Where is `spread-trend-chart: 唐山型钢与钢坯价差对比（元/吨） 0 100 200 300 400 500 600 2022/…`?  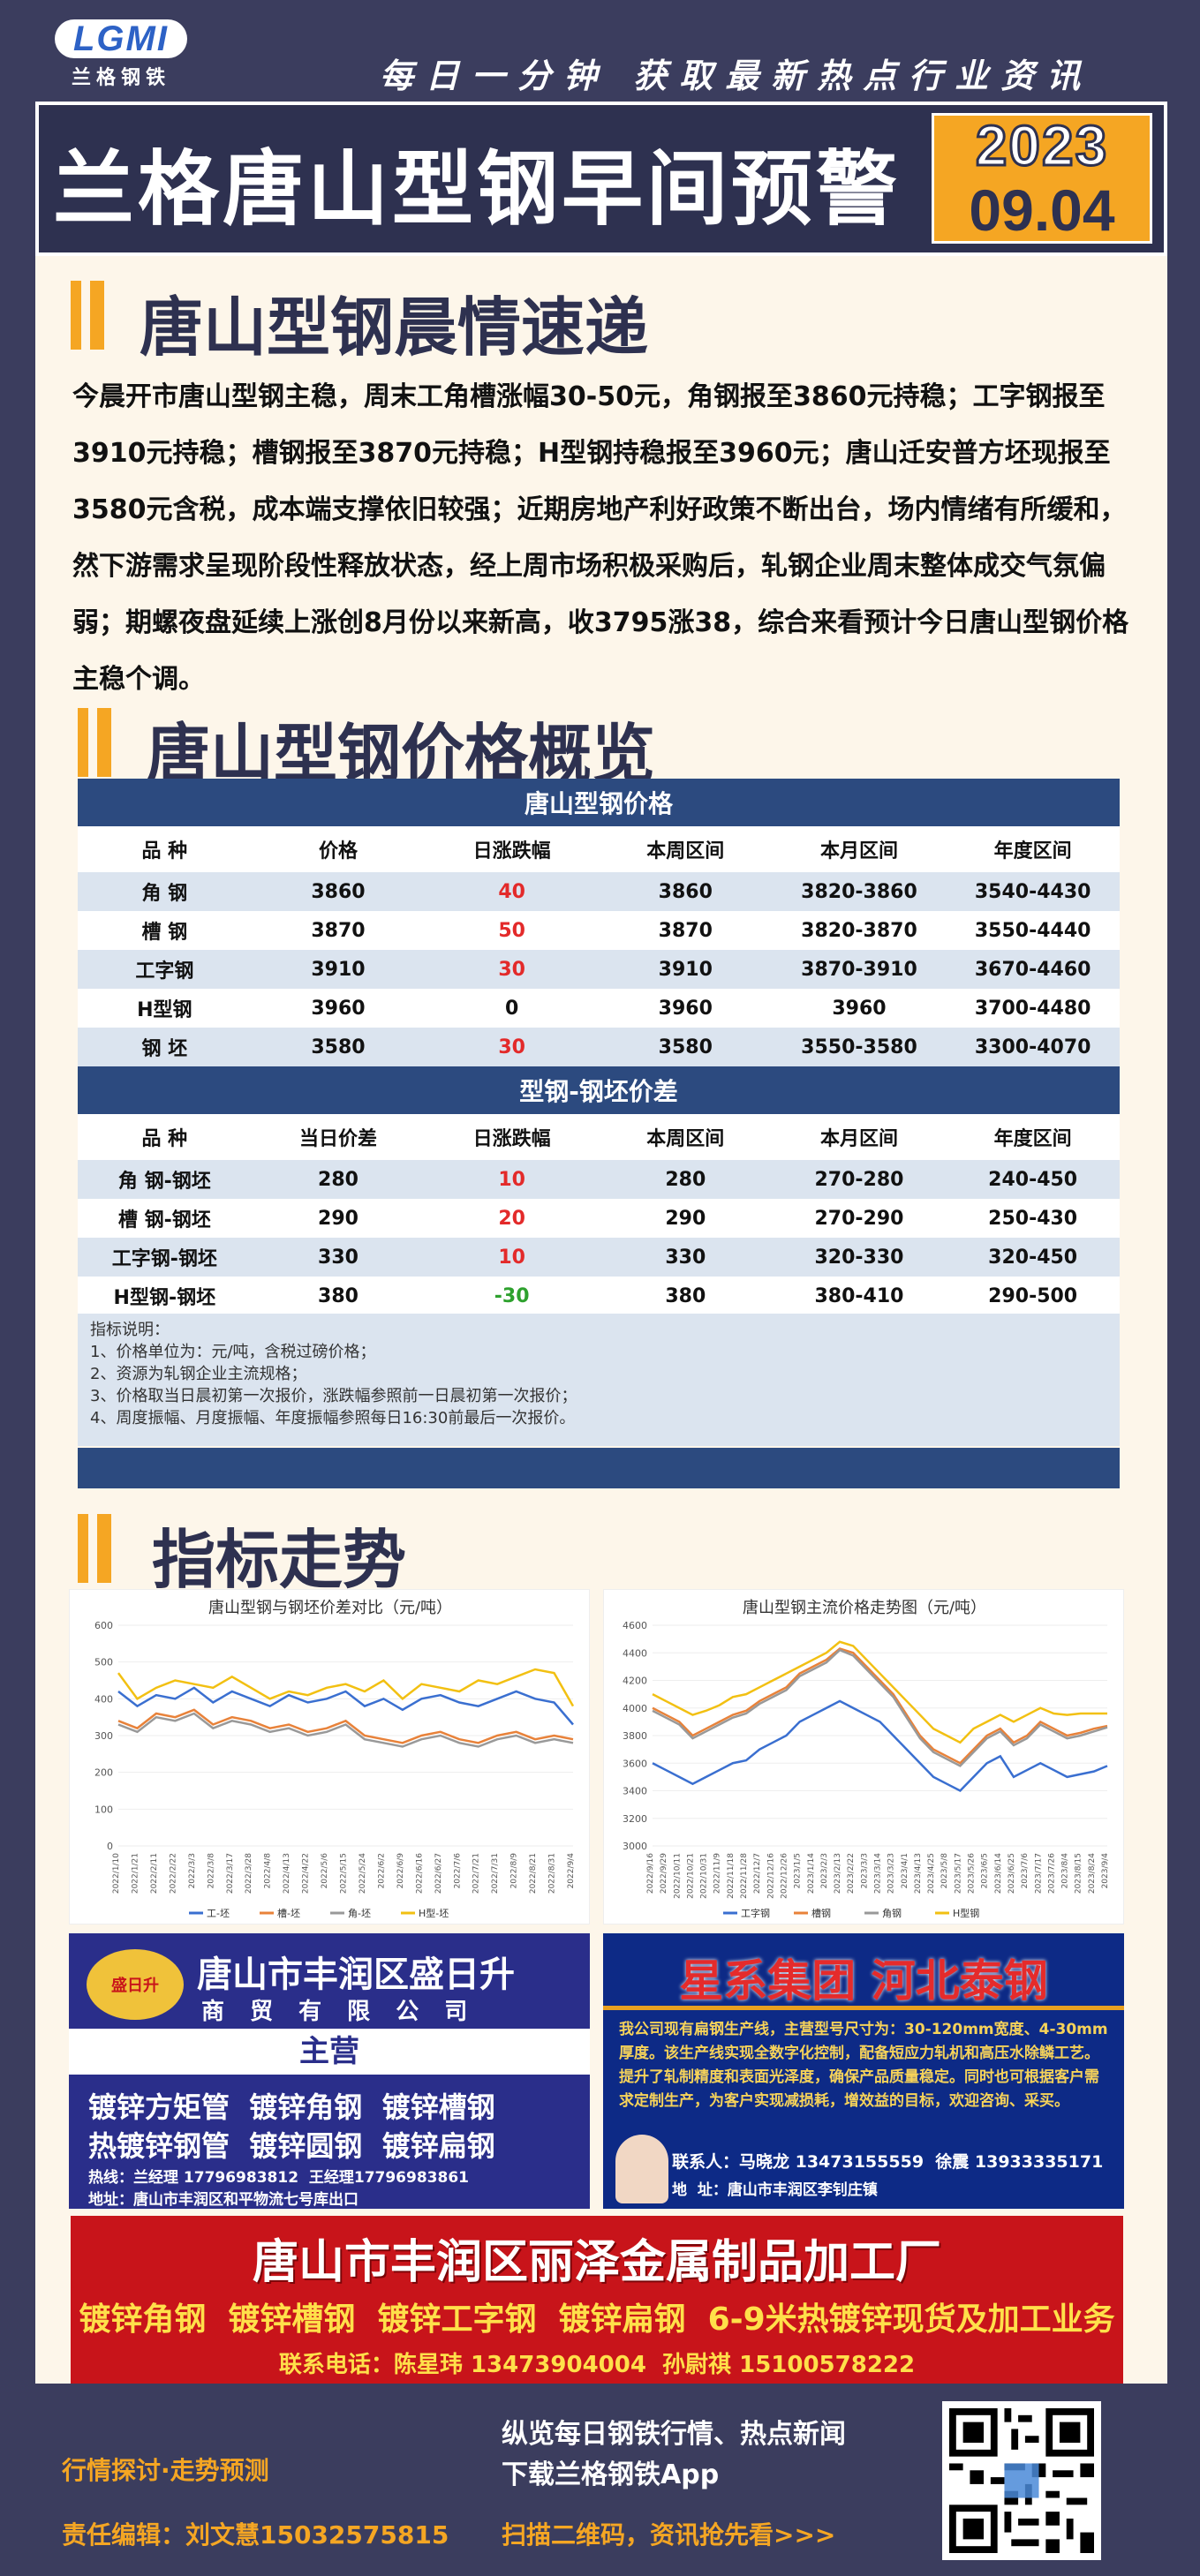 spread-trend-chart: 唐山型钢与钢坯价差对比（元/吨） 0 100 200 300 400 500 600 2022/… is located at coordinates (329, 1757).